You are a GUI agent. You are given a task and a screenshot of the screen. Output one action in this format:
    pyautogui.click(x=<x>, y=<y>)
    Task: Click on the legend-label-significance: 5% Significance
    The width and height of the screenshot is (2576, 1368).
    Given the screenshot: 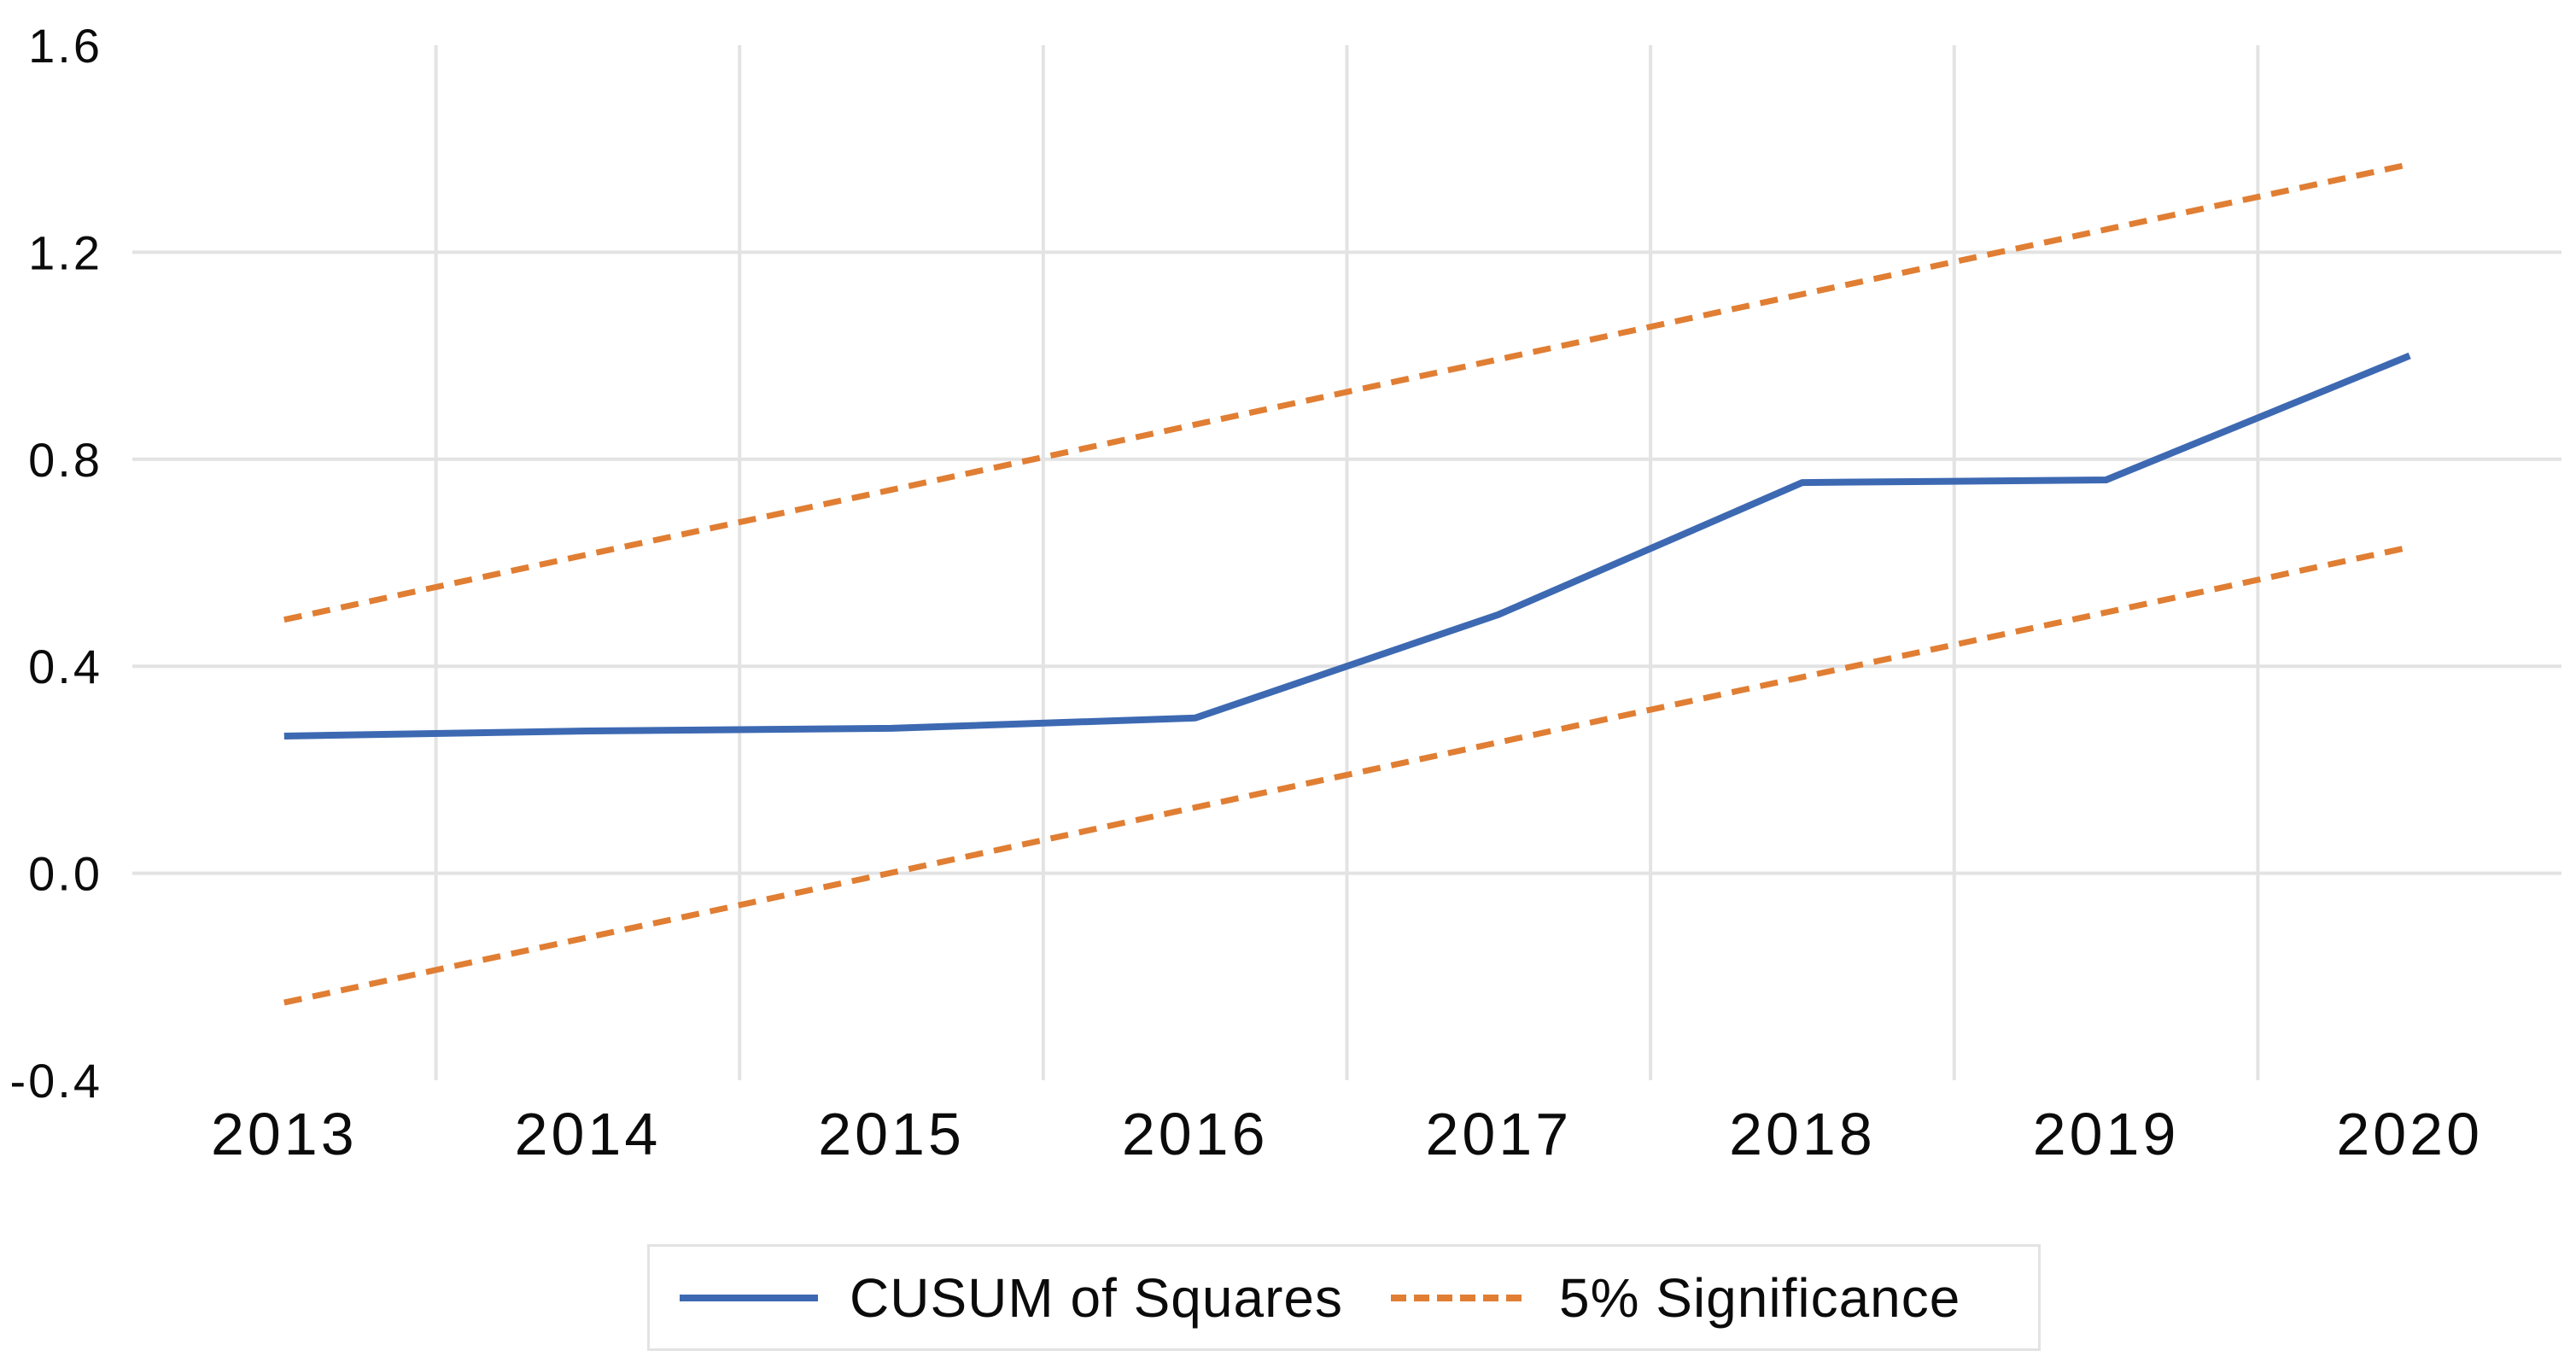 What is the action you would take?
    pyautogui.click(x=1759, y=1297)
    